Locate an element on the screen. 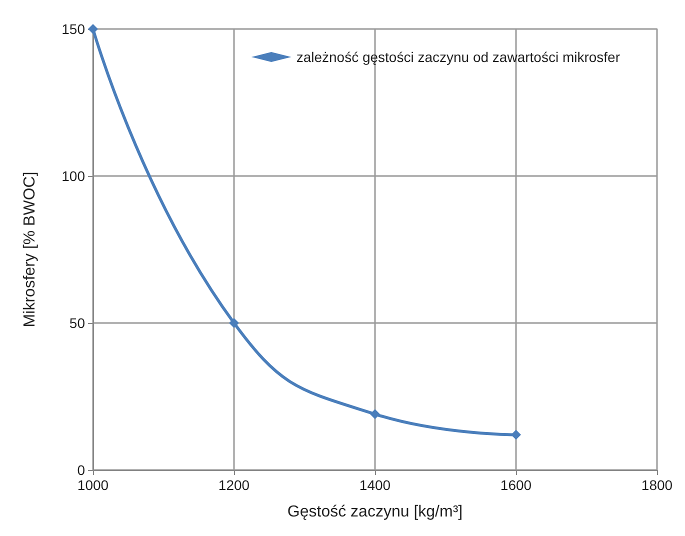 This screenshot has width=685, height=536. x-tick-label: 1400 is located at coordinates (375, 485).